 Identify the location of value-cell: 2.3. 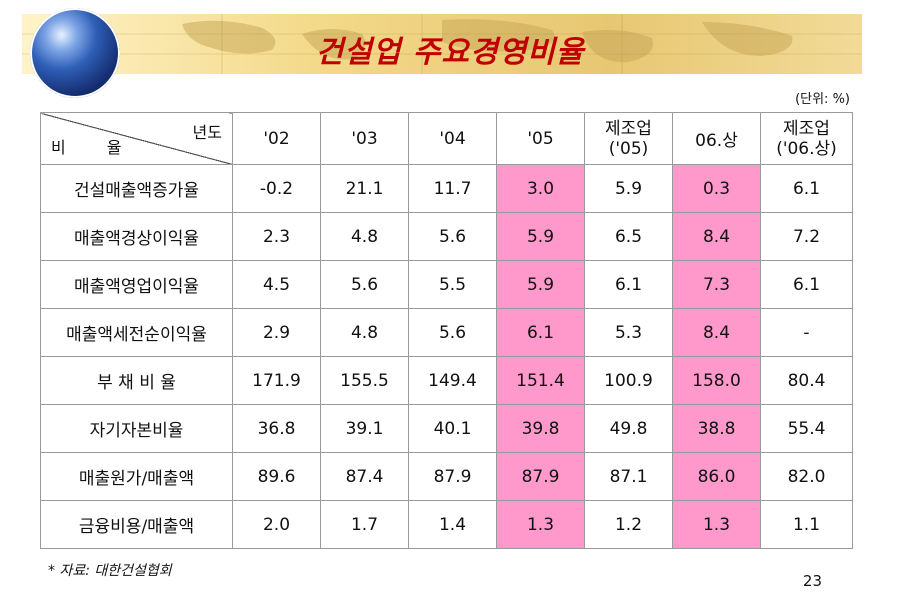
(276, 236).